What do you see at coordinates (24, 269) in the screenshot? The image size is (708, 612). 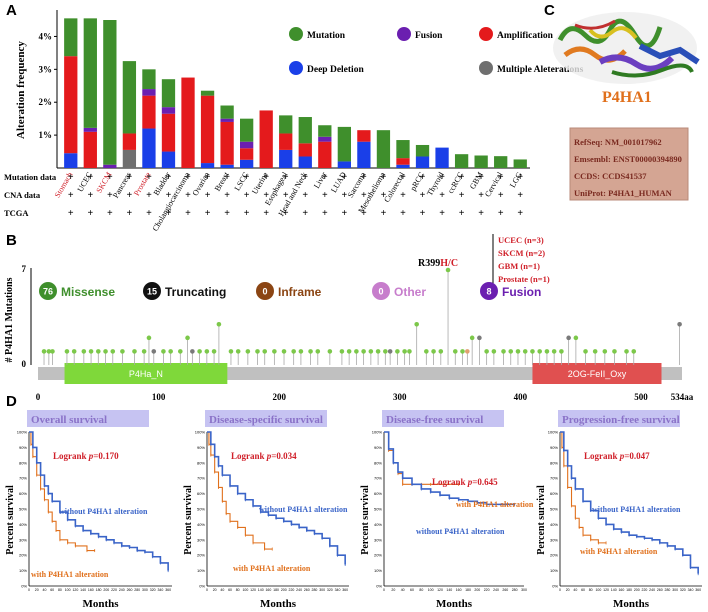 I see `b-y-tick-max: 7` at bounding box center [24, 269].